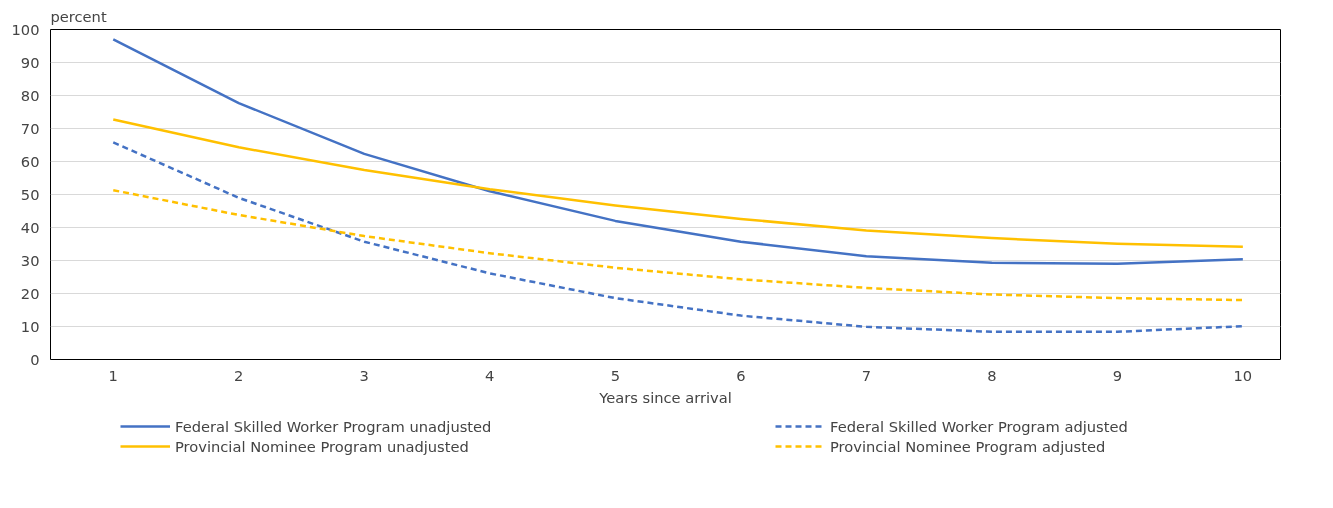 The height and width of the screenshot is (508, 1333). Describe the element at coordinates (665, 397) in the screenshot. I see `x-axis-title: Years since arrival` at that location.